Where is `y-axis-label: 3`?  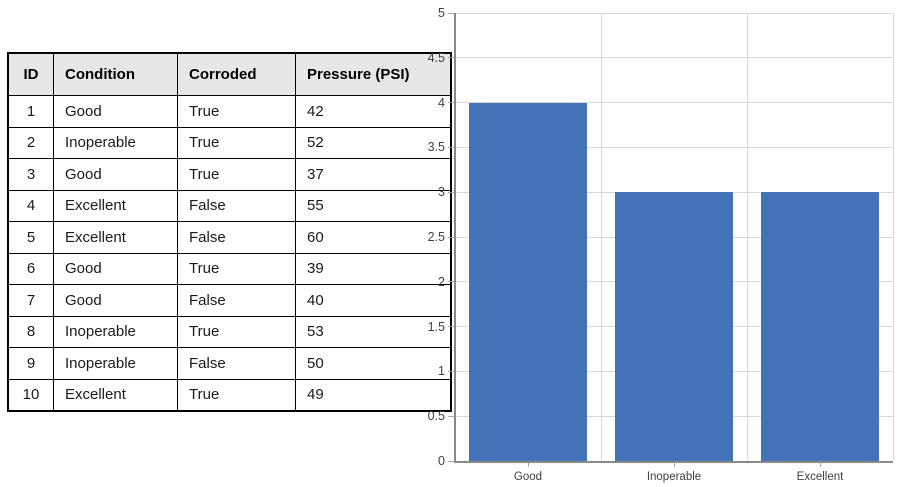
y-axis-label: 3 is located at coordinates (441, 192).